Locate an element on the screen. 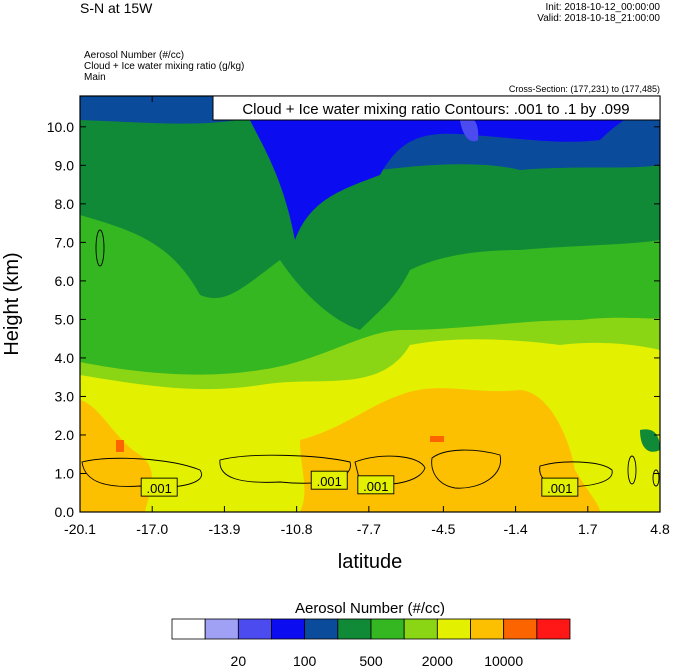 This screenshot has height=668, width=674. x-tick-label: -1.4 is located at coordinates (516, 529).